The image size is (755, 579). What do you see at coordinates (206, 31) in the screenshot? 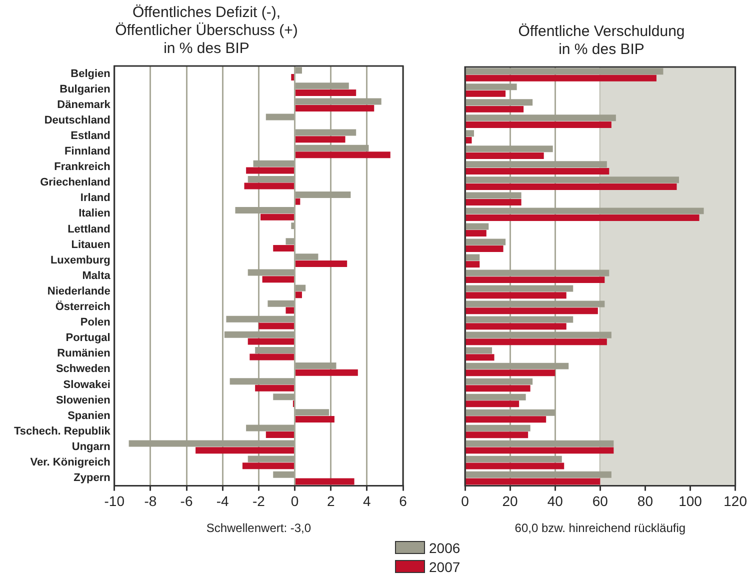
I see `chart-title: Öffentliches Defizit (-), Öffentlicher Überschuss (+) in % des BIP` at bounding box center [206, 31].